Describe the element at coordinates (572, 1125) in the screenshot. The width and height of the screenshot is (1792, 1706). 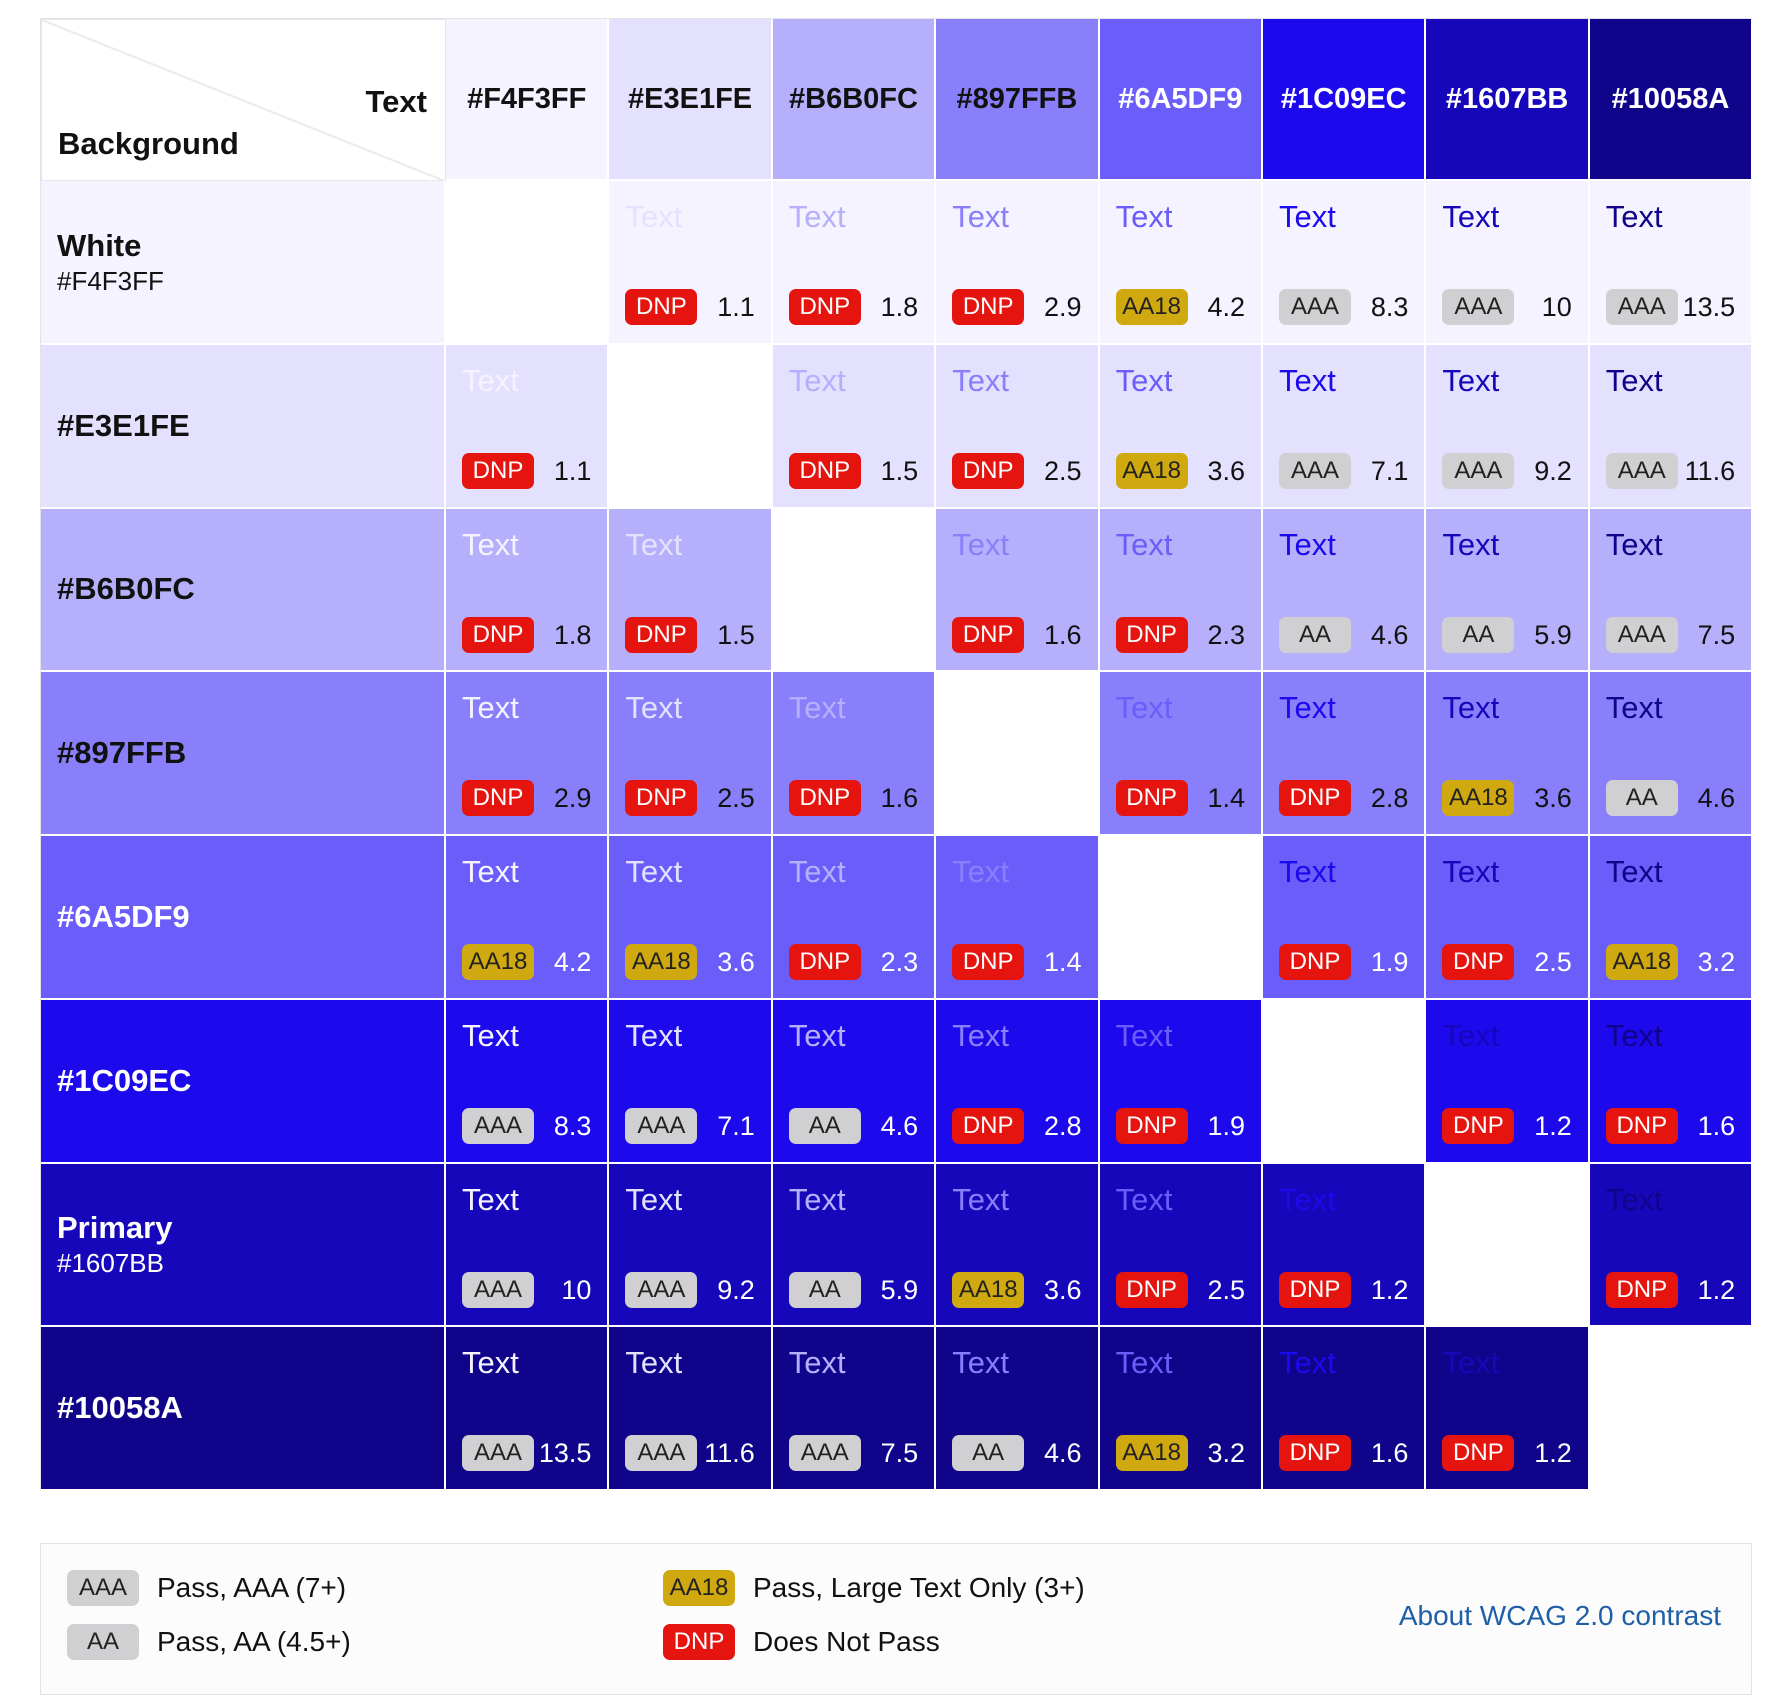
I see `contrast-ratio: 8.3` at that location.